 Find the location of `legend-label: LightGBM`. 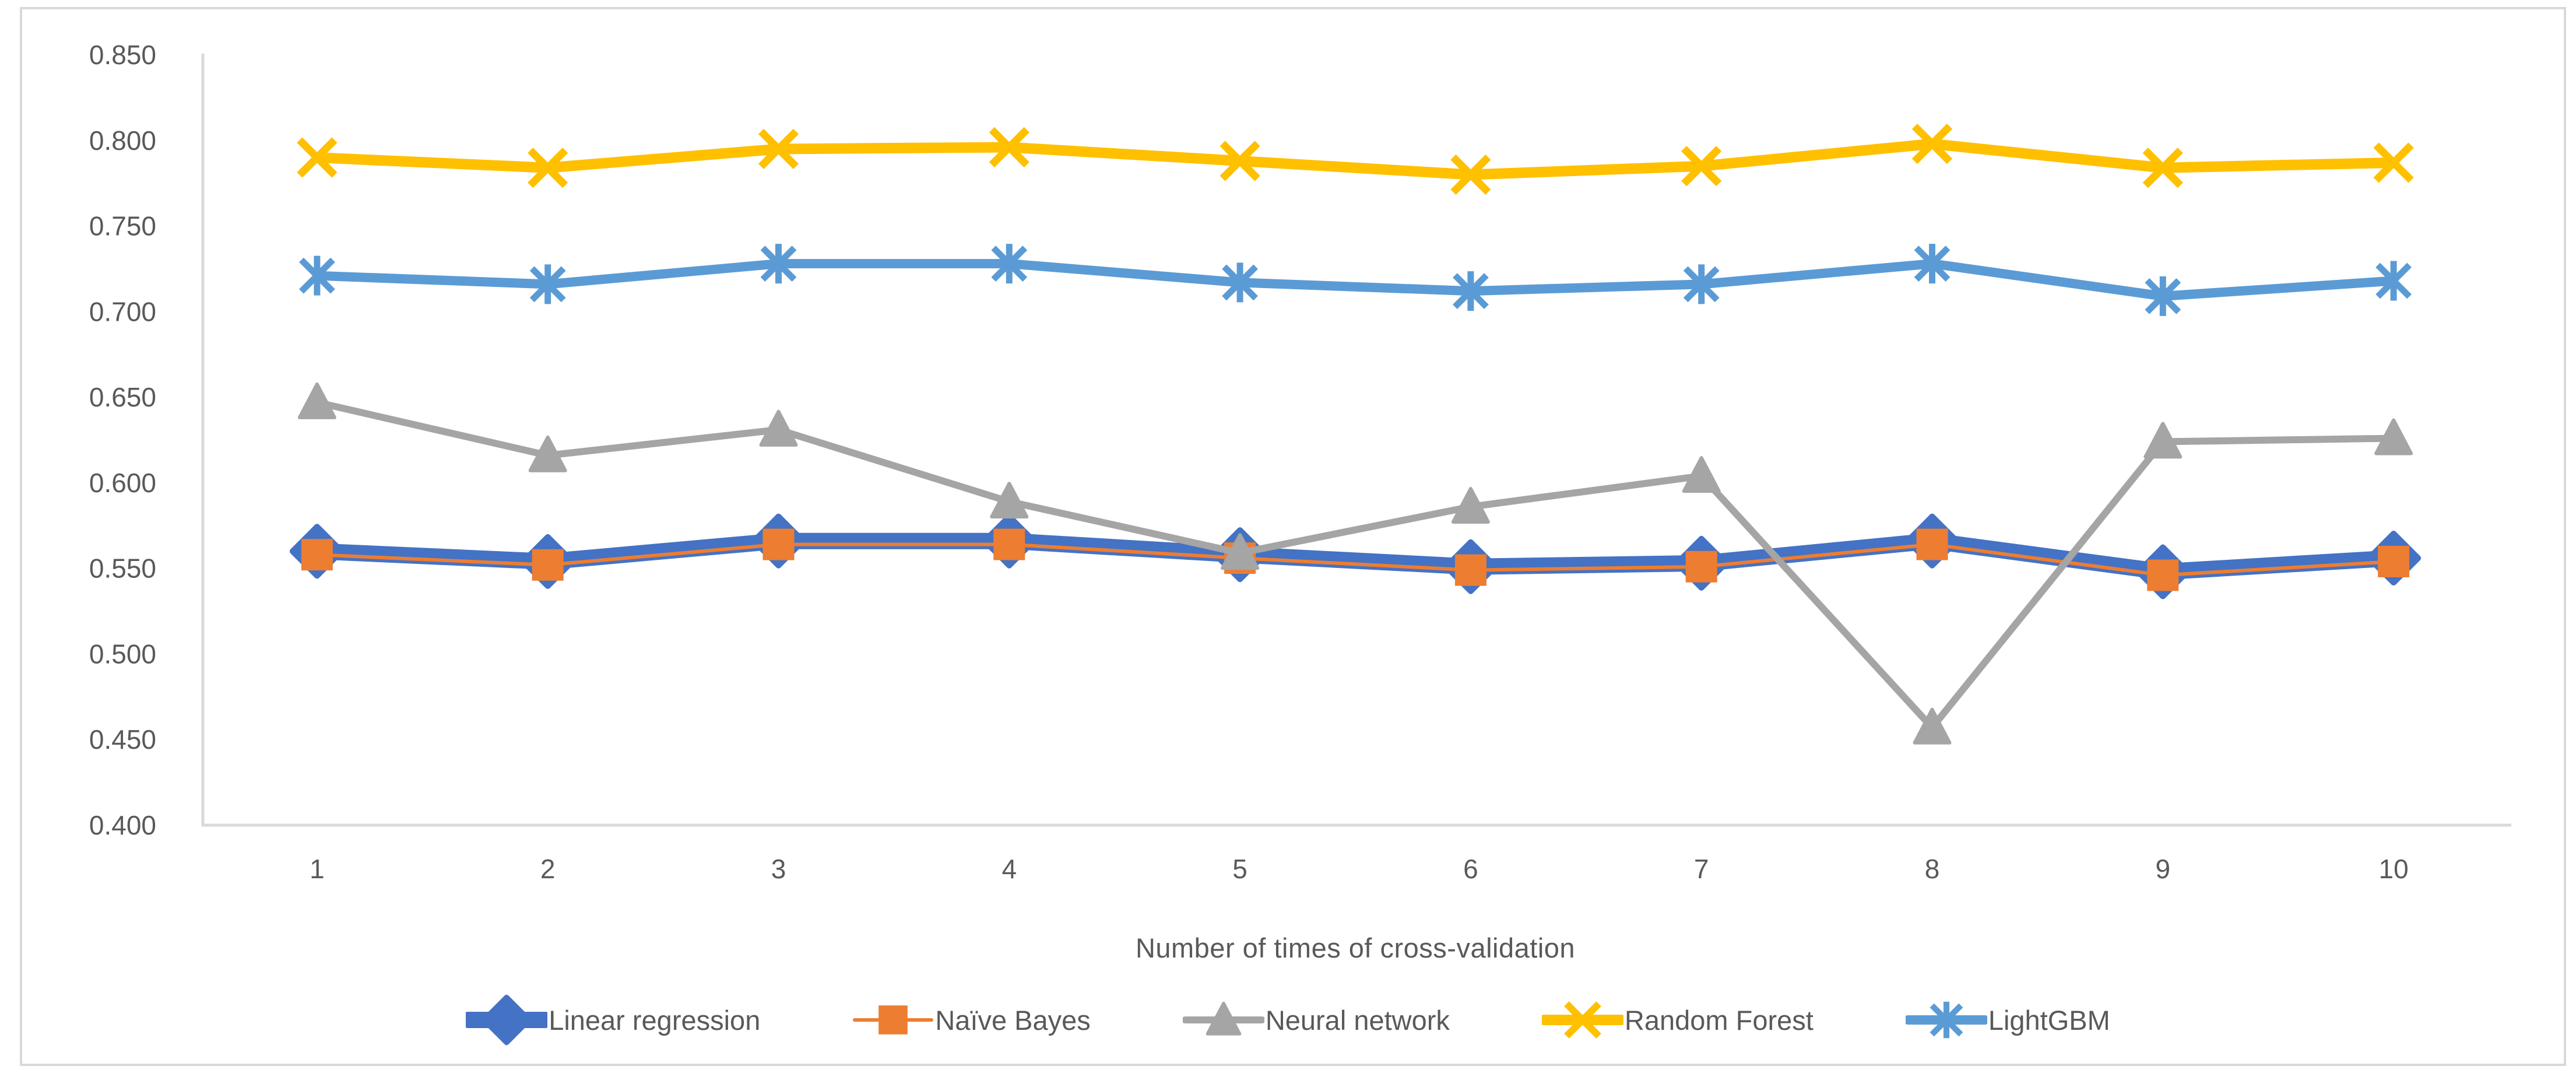

legend-label: LightGBM is located at coordinates (2049, 1020).